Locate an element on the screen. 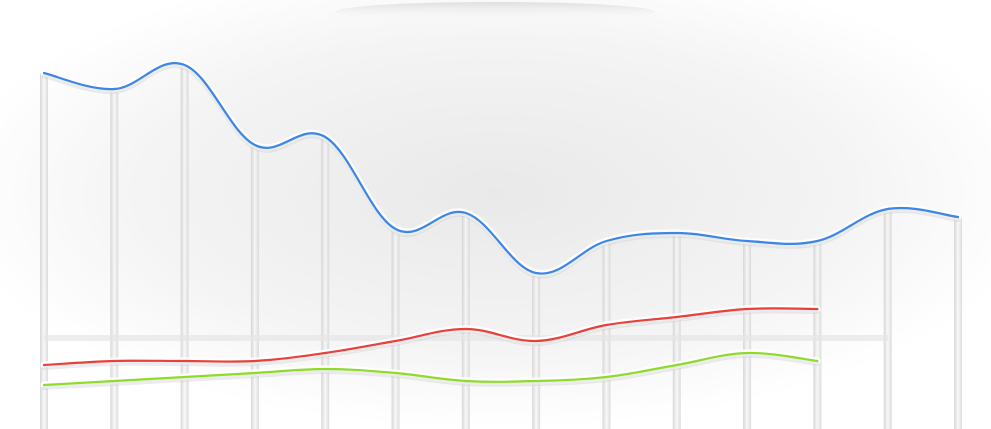 This screenshot has height=429, width=991. series-2-shadow is located at coordinates (431, 339).